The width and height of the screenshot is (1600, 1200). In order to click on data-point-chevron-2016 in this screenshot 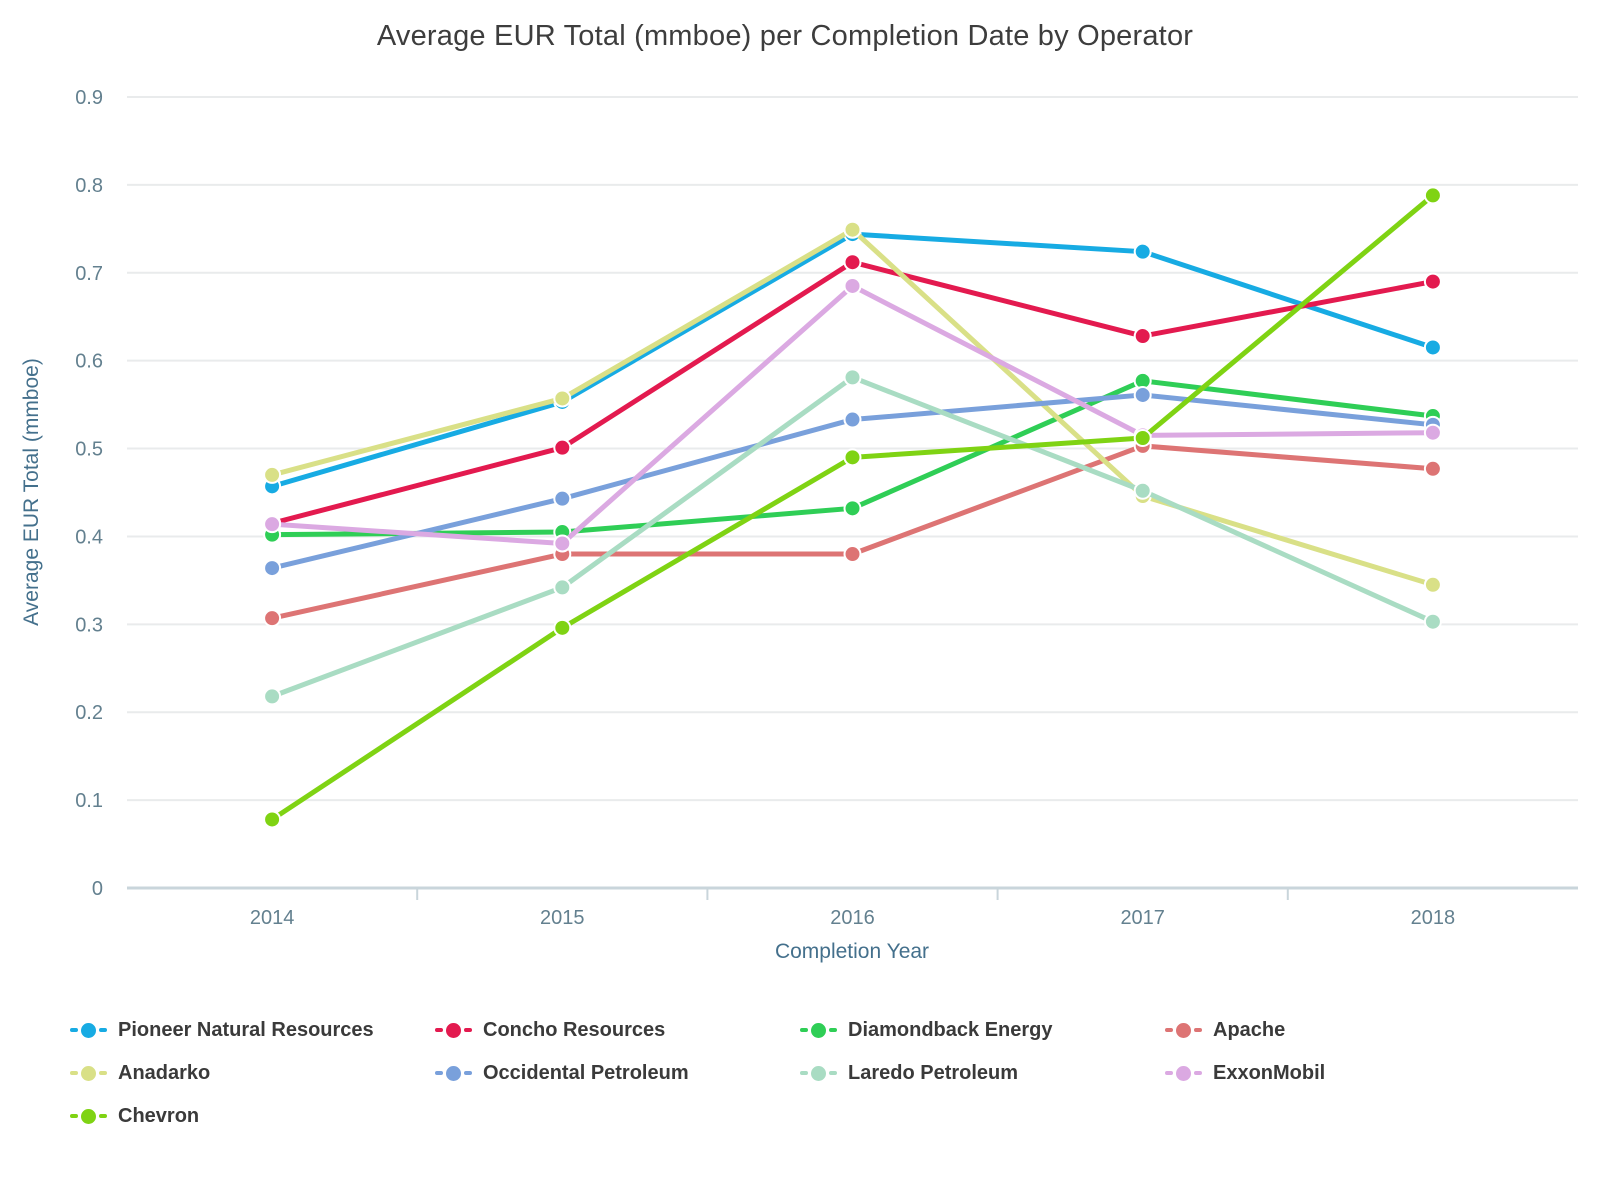, I will do `click(852, 457)`.